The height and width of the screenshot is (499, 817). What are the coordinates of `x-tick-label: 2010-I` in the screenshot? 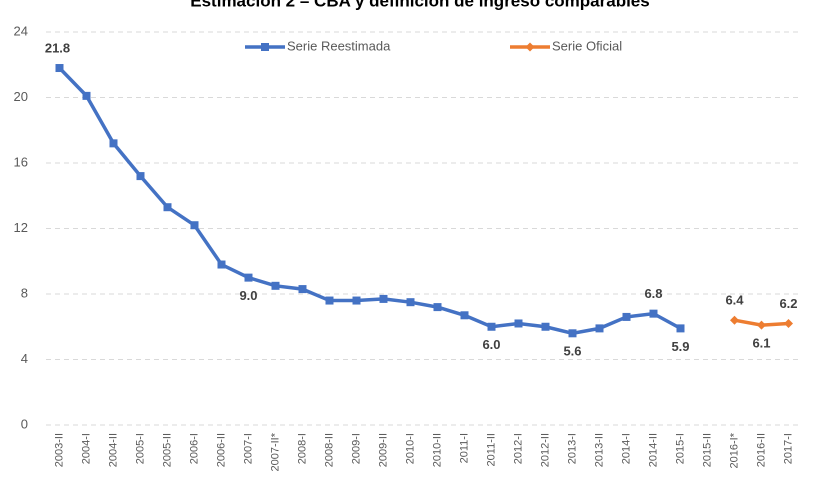 It's located at (410, 448).